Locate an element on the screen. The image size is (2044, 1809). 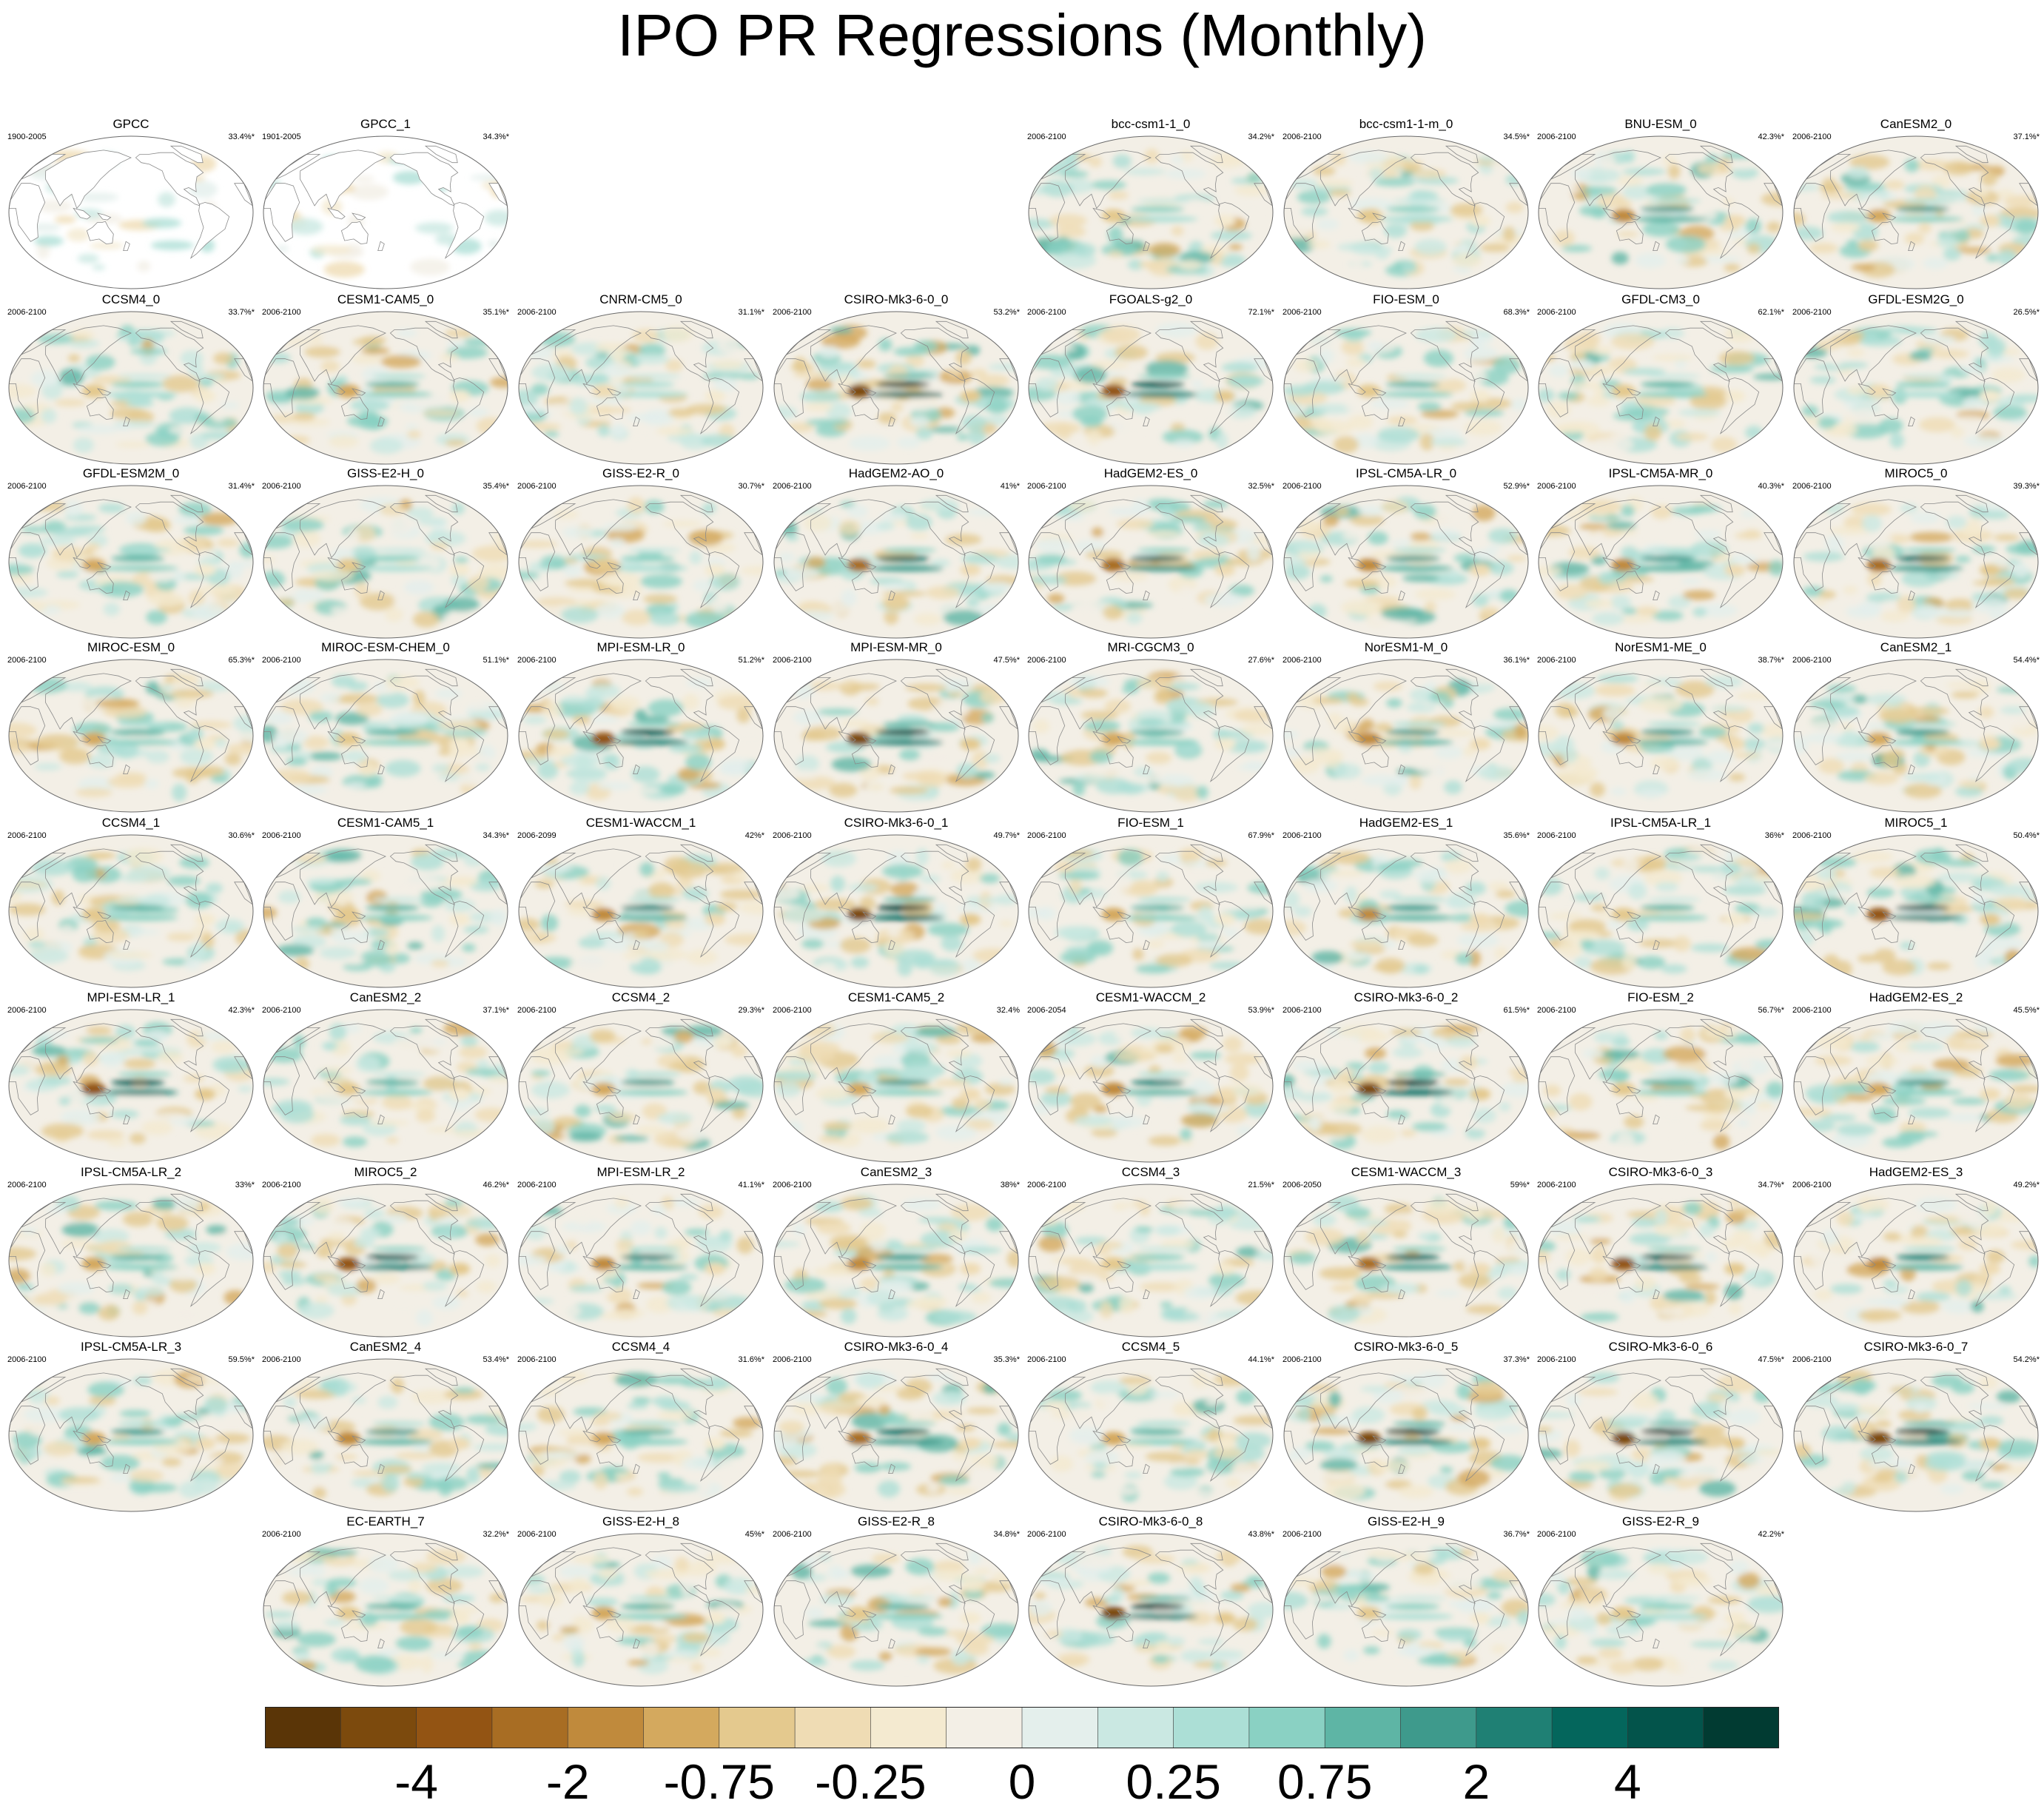
panel-variance-pct: 46.2%* is located at coordinates (496, 1185).